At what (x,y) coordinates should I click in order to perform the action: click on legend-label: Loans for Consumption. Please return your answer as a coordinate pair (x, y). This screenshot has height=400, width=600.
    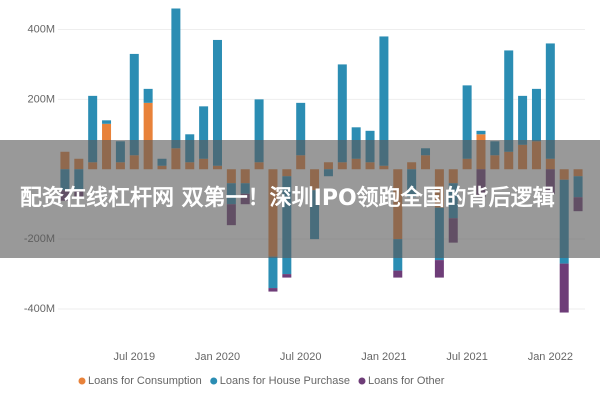
    Looking at the image, I should click on (145, 381).